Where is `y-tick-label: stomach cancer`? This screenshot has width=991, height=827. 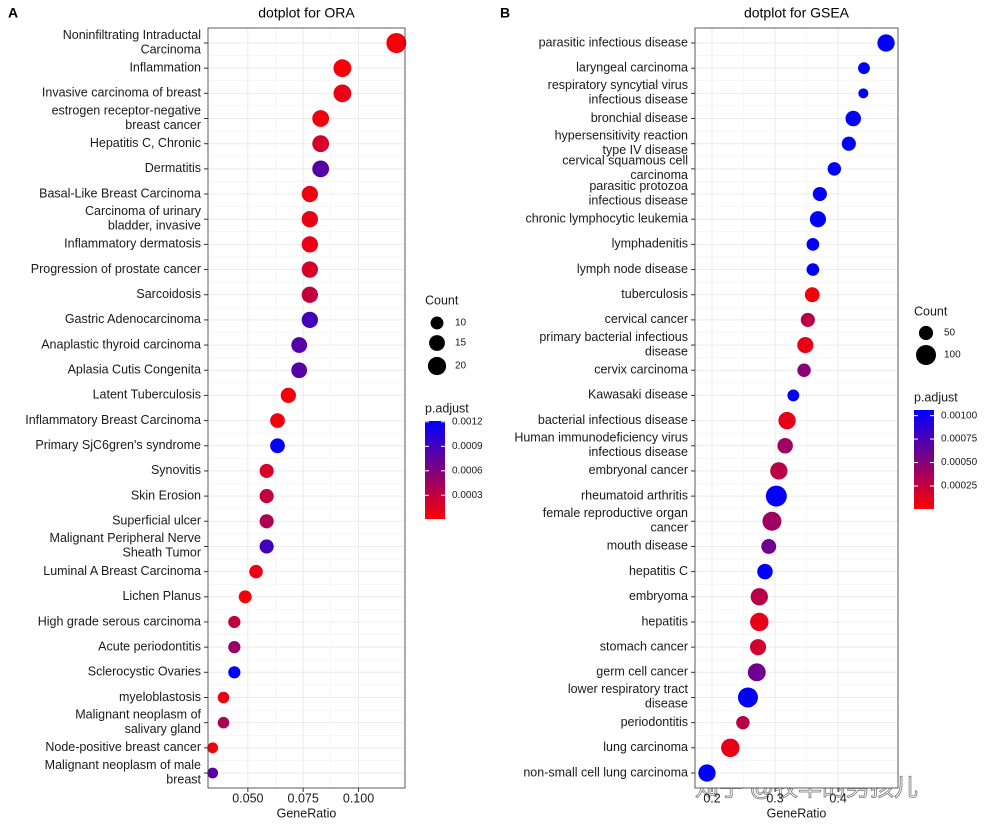 y-tick-label: stomach cancer is located at coordinates (644, 646).